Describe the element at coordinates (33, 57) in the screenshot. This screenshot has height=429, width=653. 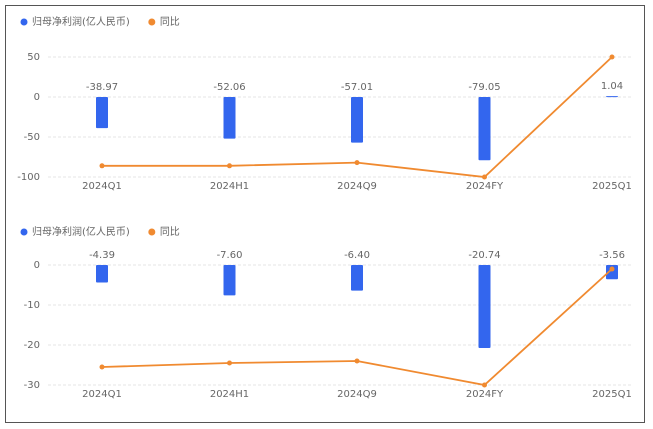
I see `y-tick-label: 50` at that location.